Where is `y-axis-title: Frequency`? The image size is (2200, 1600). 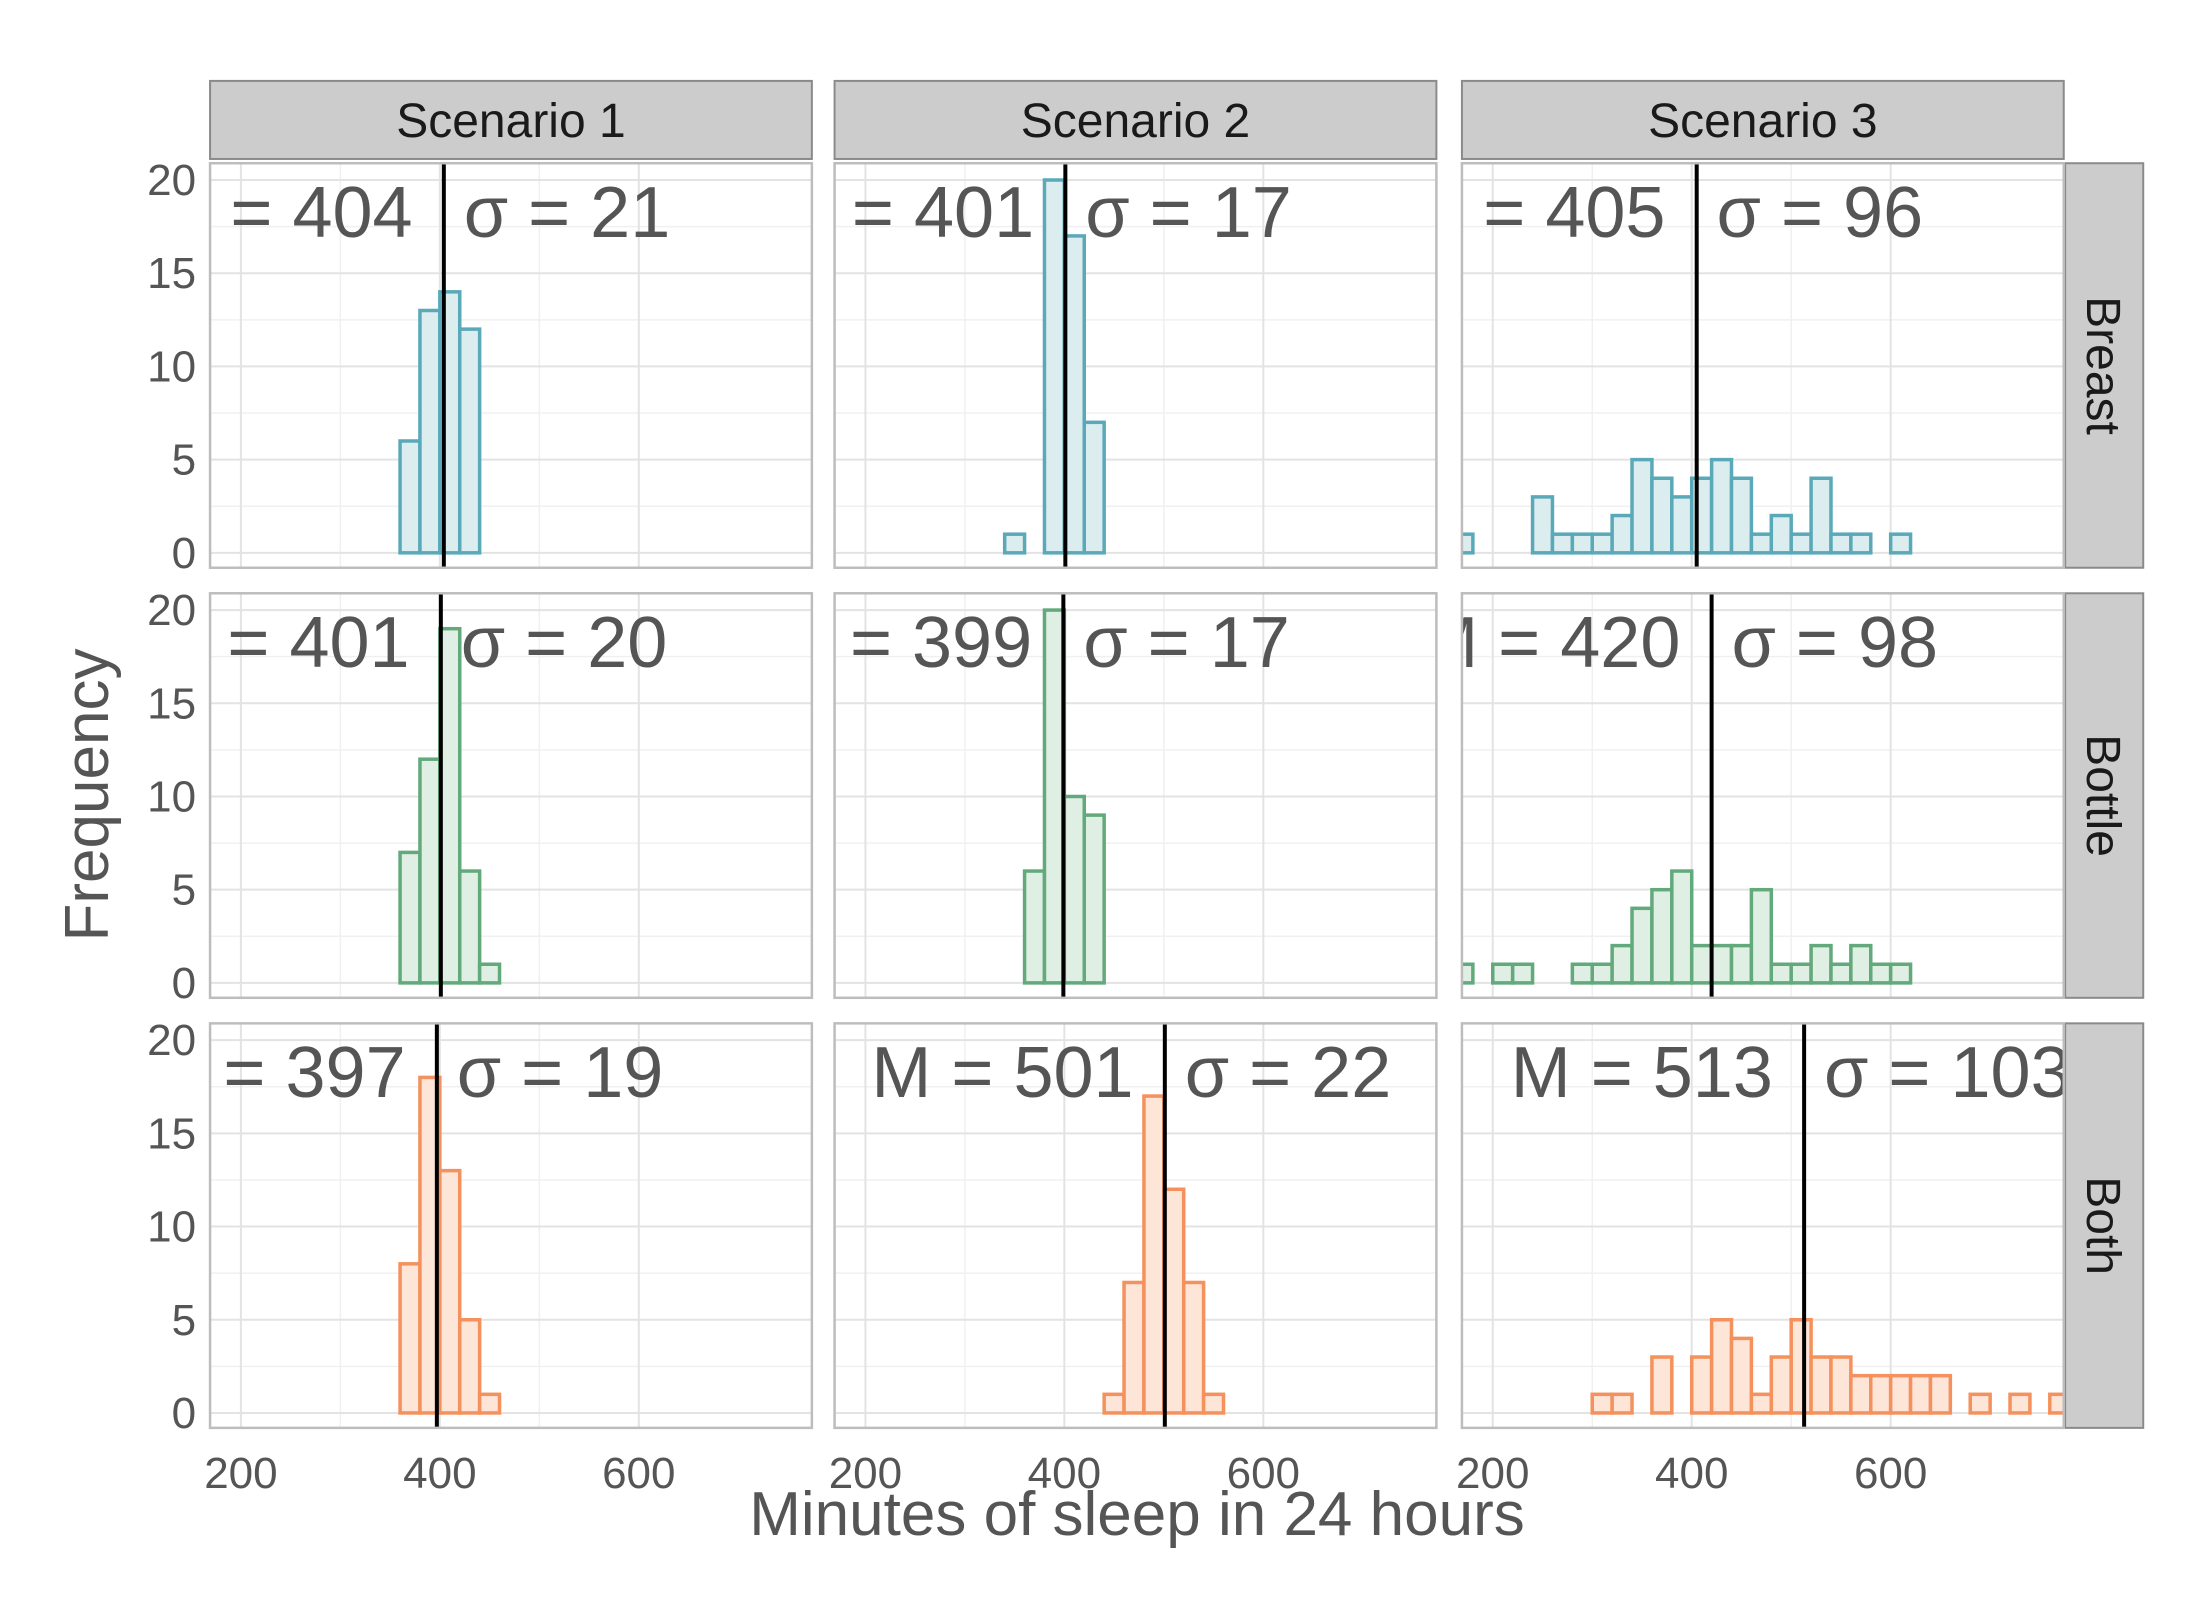
y-axis-title: Frequency is located at coordinates (87, 795).